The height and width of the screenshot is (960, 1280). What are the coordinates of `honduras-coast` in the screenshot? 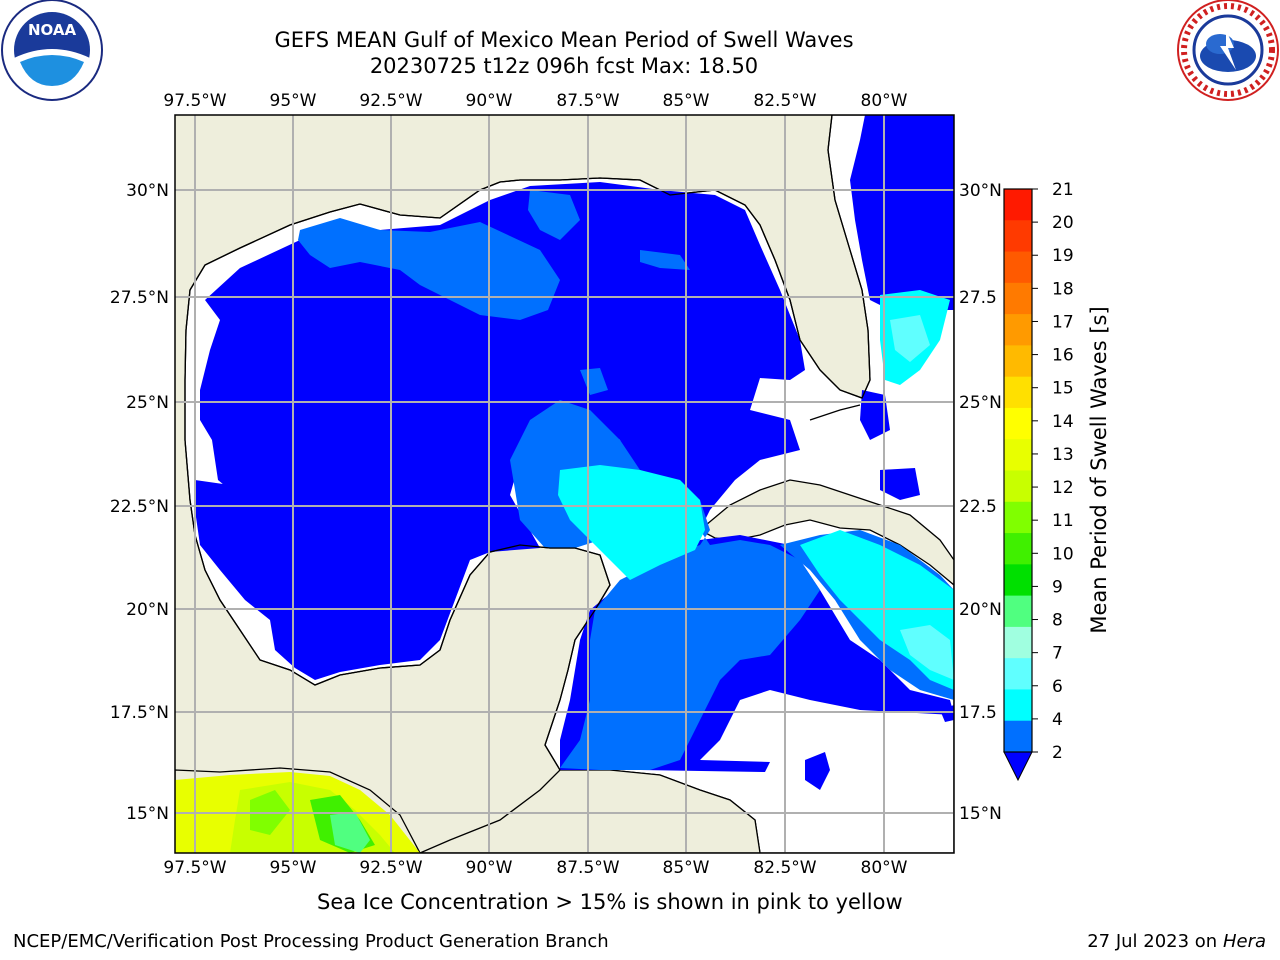 It's located at (590, 811).